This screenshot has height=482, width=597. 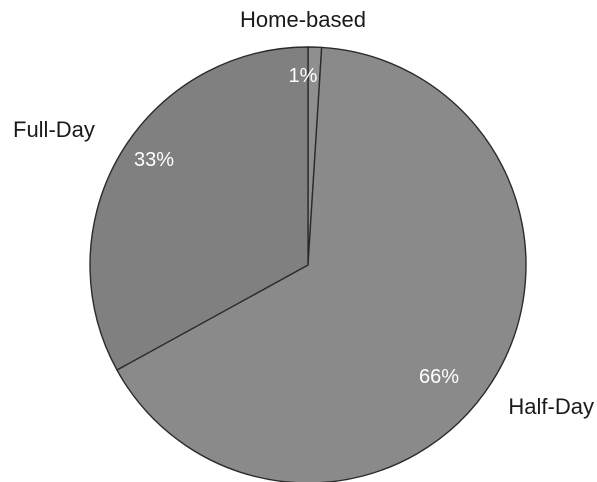 I want to click on category-label-half-day: Half-Day, so click(x=551, y=406).